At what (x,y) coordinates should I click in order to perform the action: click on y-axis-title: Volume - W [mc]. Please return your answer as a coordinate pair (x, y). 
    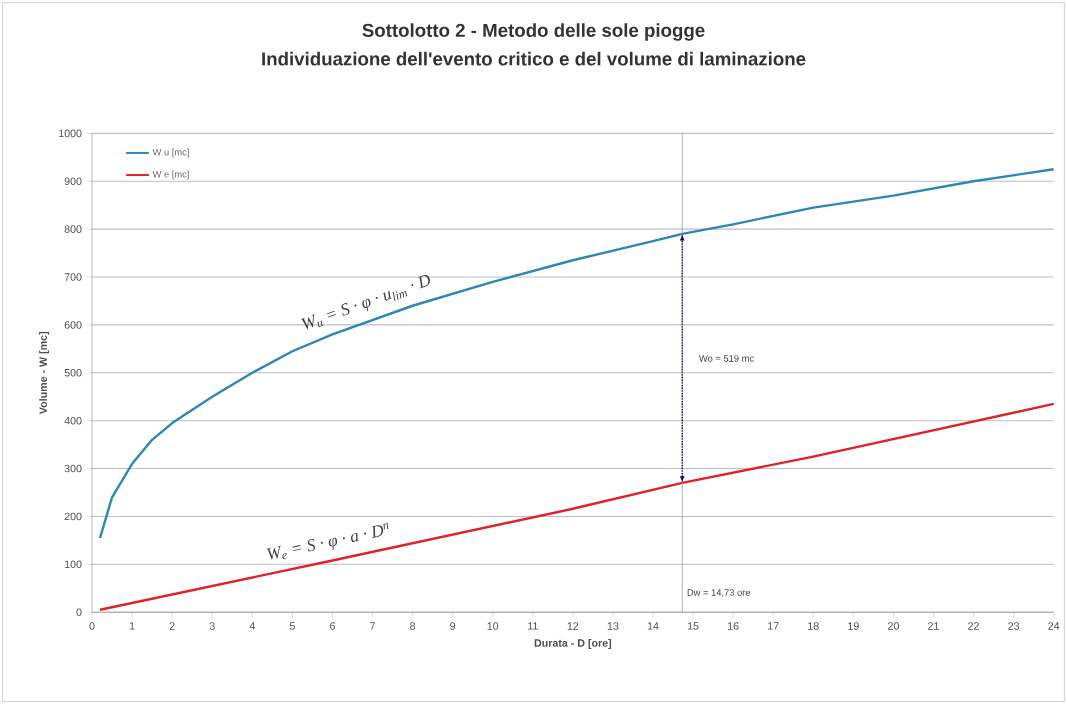
    Looking at the image, I should click on (44, 373).